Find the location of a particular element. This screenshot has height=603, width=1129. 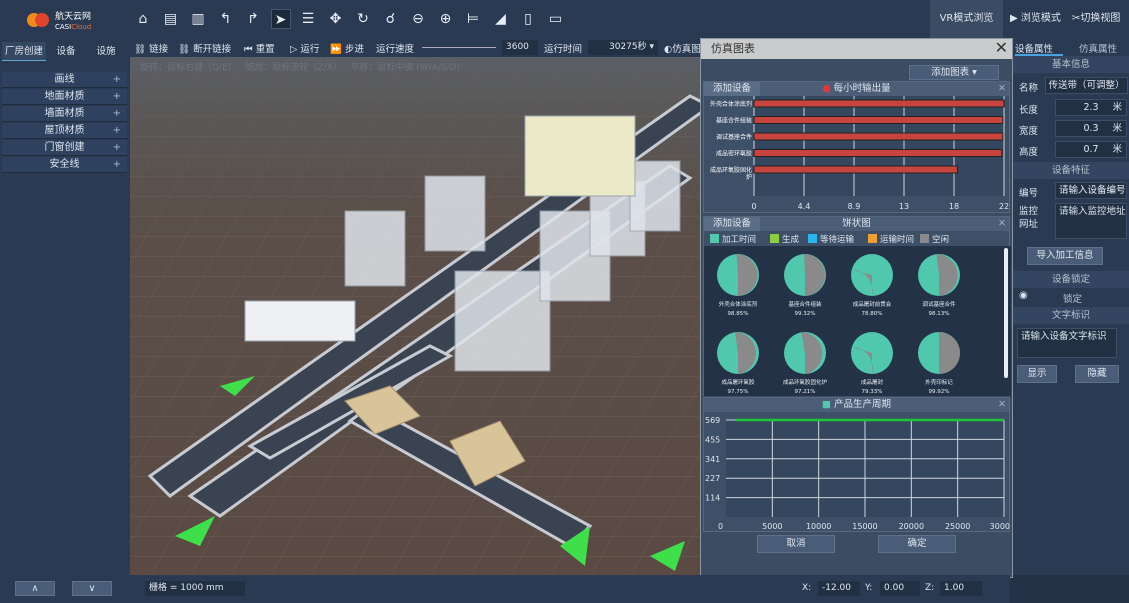

menu-item: 门窗创建 + is located at coordinates (64, 148).